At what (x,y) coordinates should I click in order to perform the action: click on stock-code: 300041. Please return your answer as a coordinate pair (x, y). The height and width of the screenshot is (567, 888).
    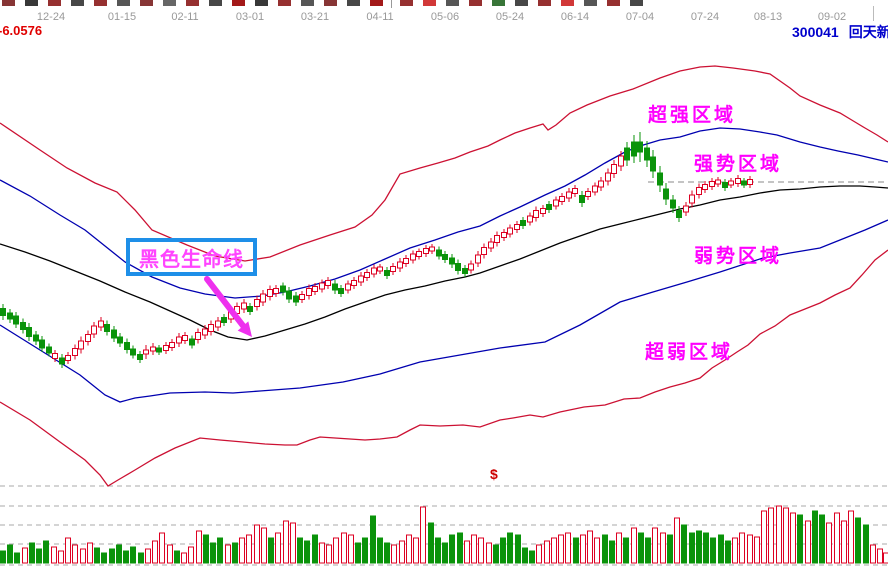
    Looking at the image, I should click on (815, 32).